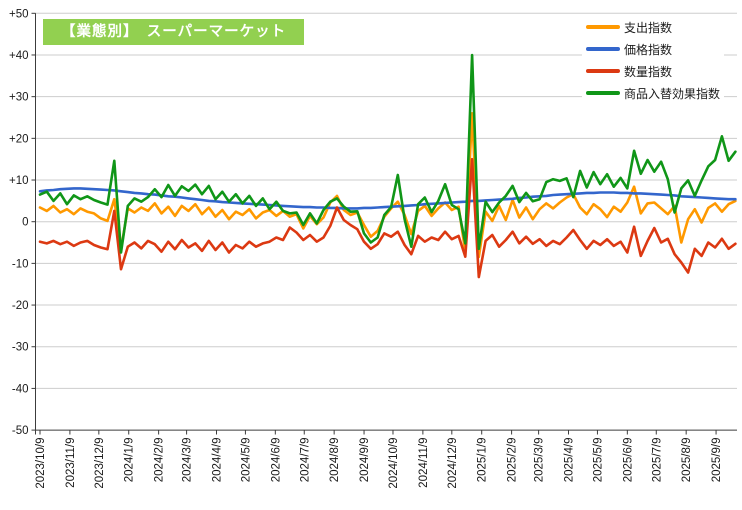 The image size is (742, 510). I want to click on x-tick-label: 2024/6/9, so click(276, 460).